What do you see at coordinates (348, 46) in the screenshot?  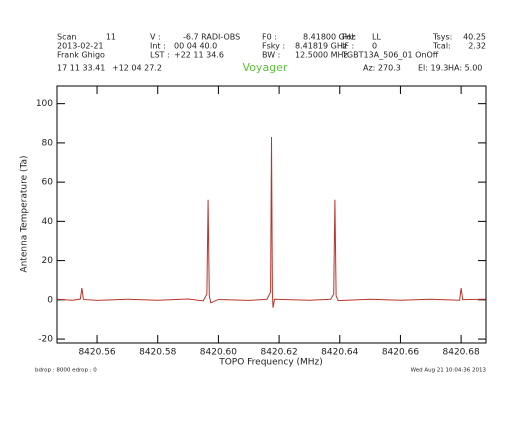 I see `header-text: IF :` at bounding box center [348, 46].